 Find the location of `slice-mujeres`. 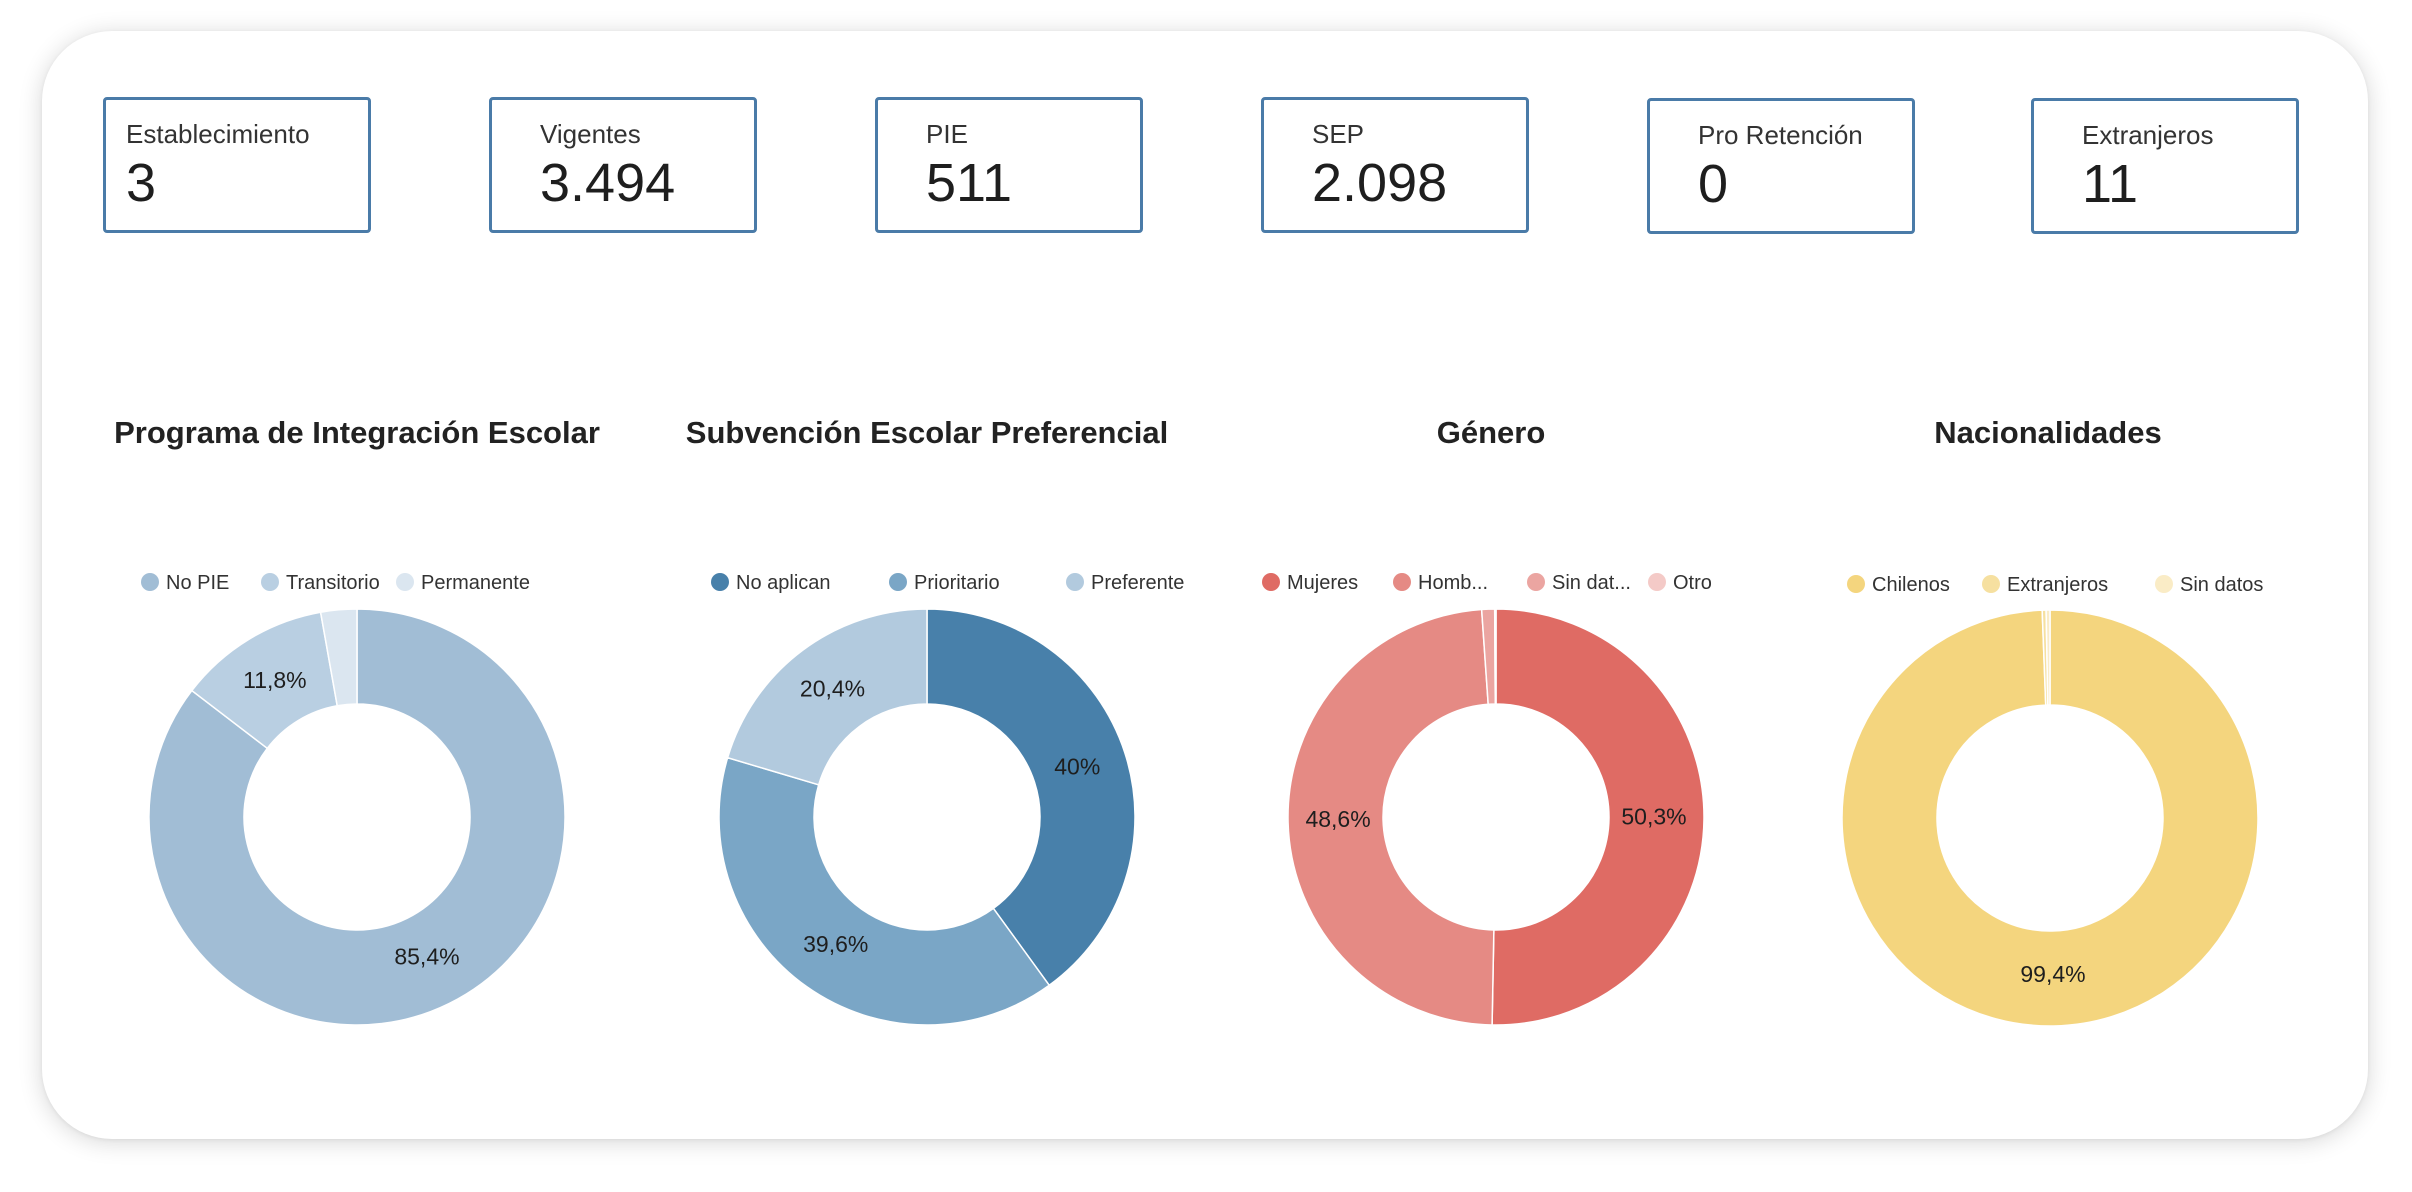

slice-mujeres is located at coordinates (1598, 817).